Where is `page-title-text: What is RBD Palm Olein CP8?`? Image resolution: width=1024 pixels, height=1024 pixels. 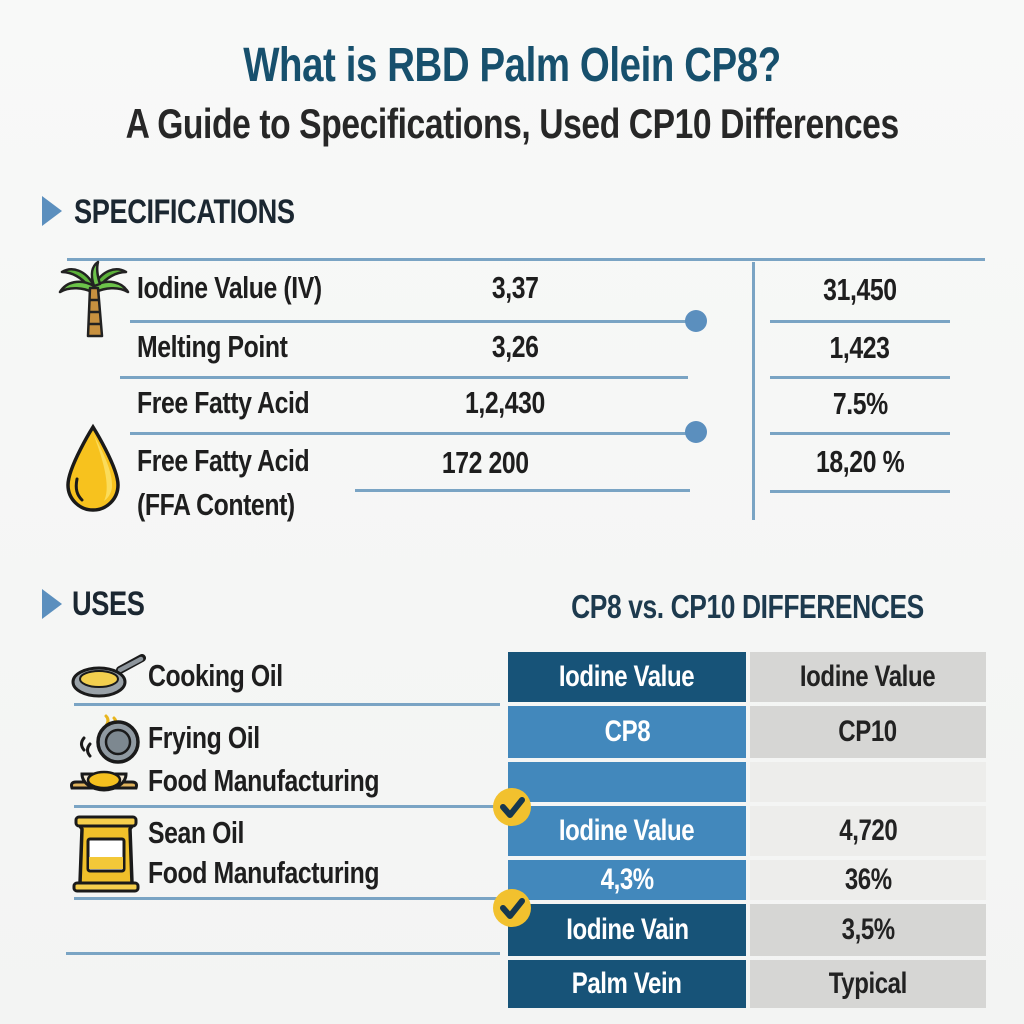
page-title-text: What is RBD Palm Olein CP8? is located at coordinates (512, 65).